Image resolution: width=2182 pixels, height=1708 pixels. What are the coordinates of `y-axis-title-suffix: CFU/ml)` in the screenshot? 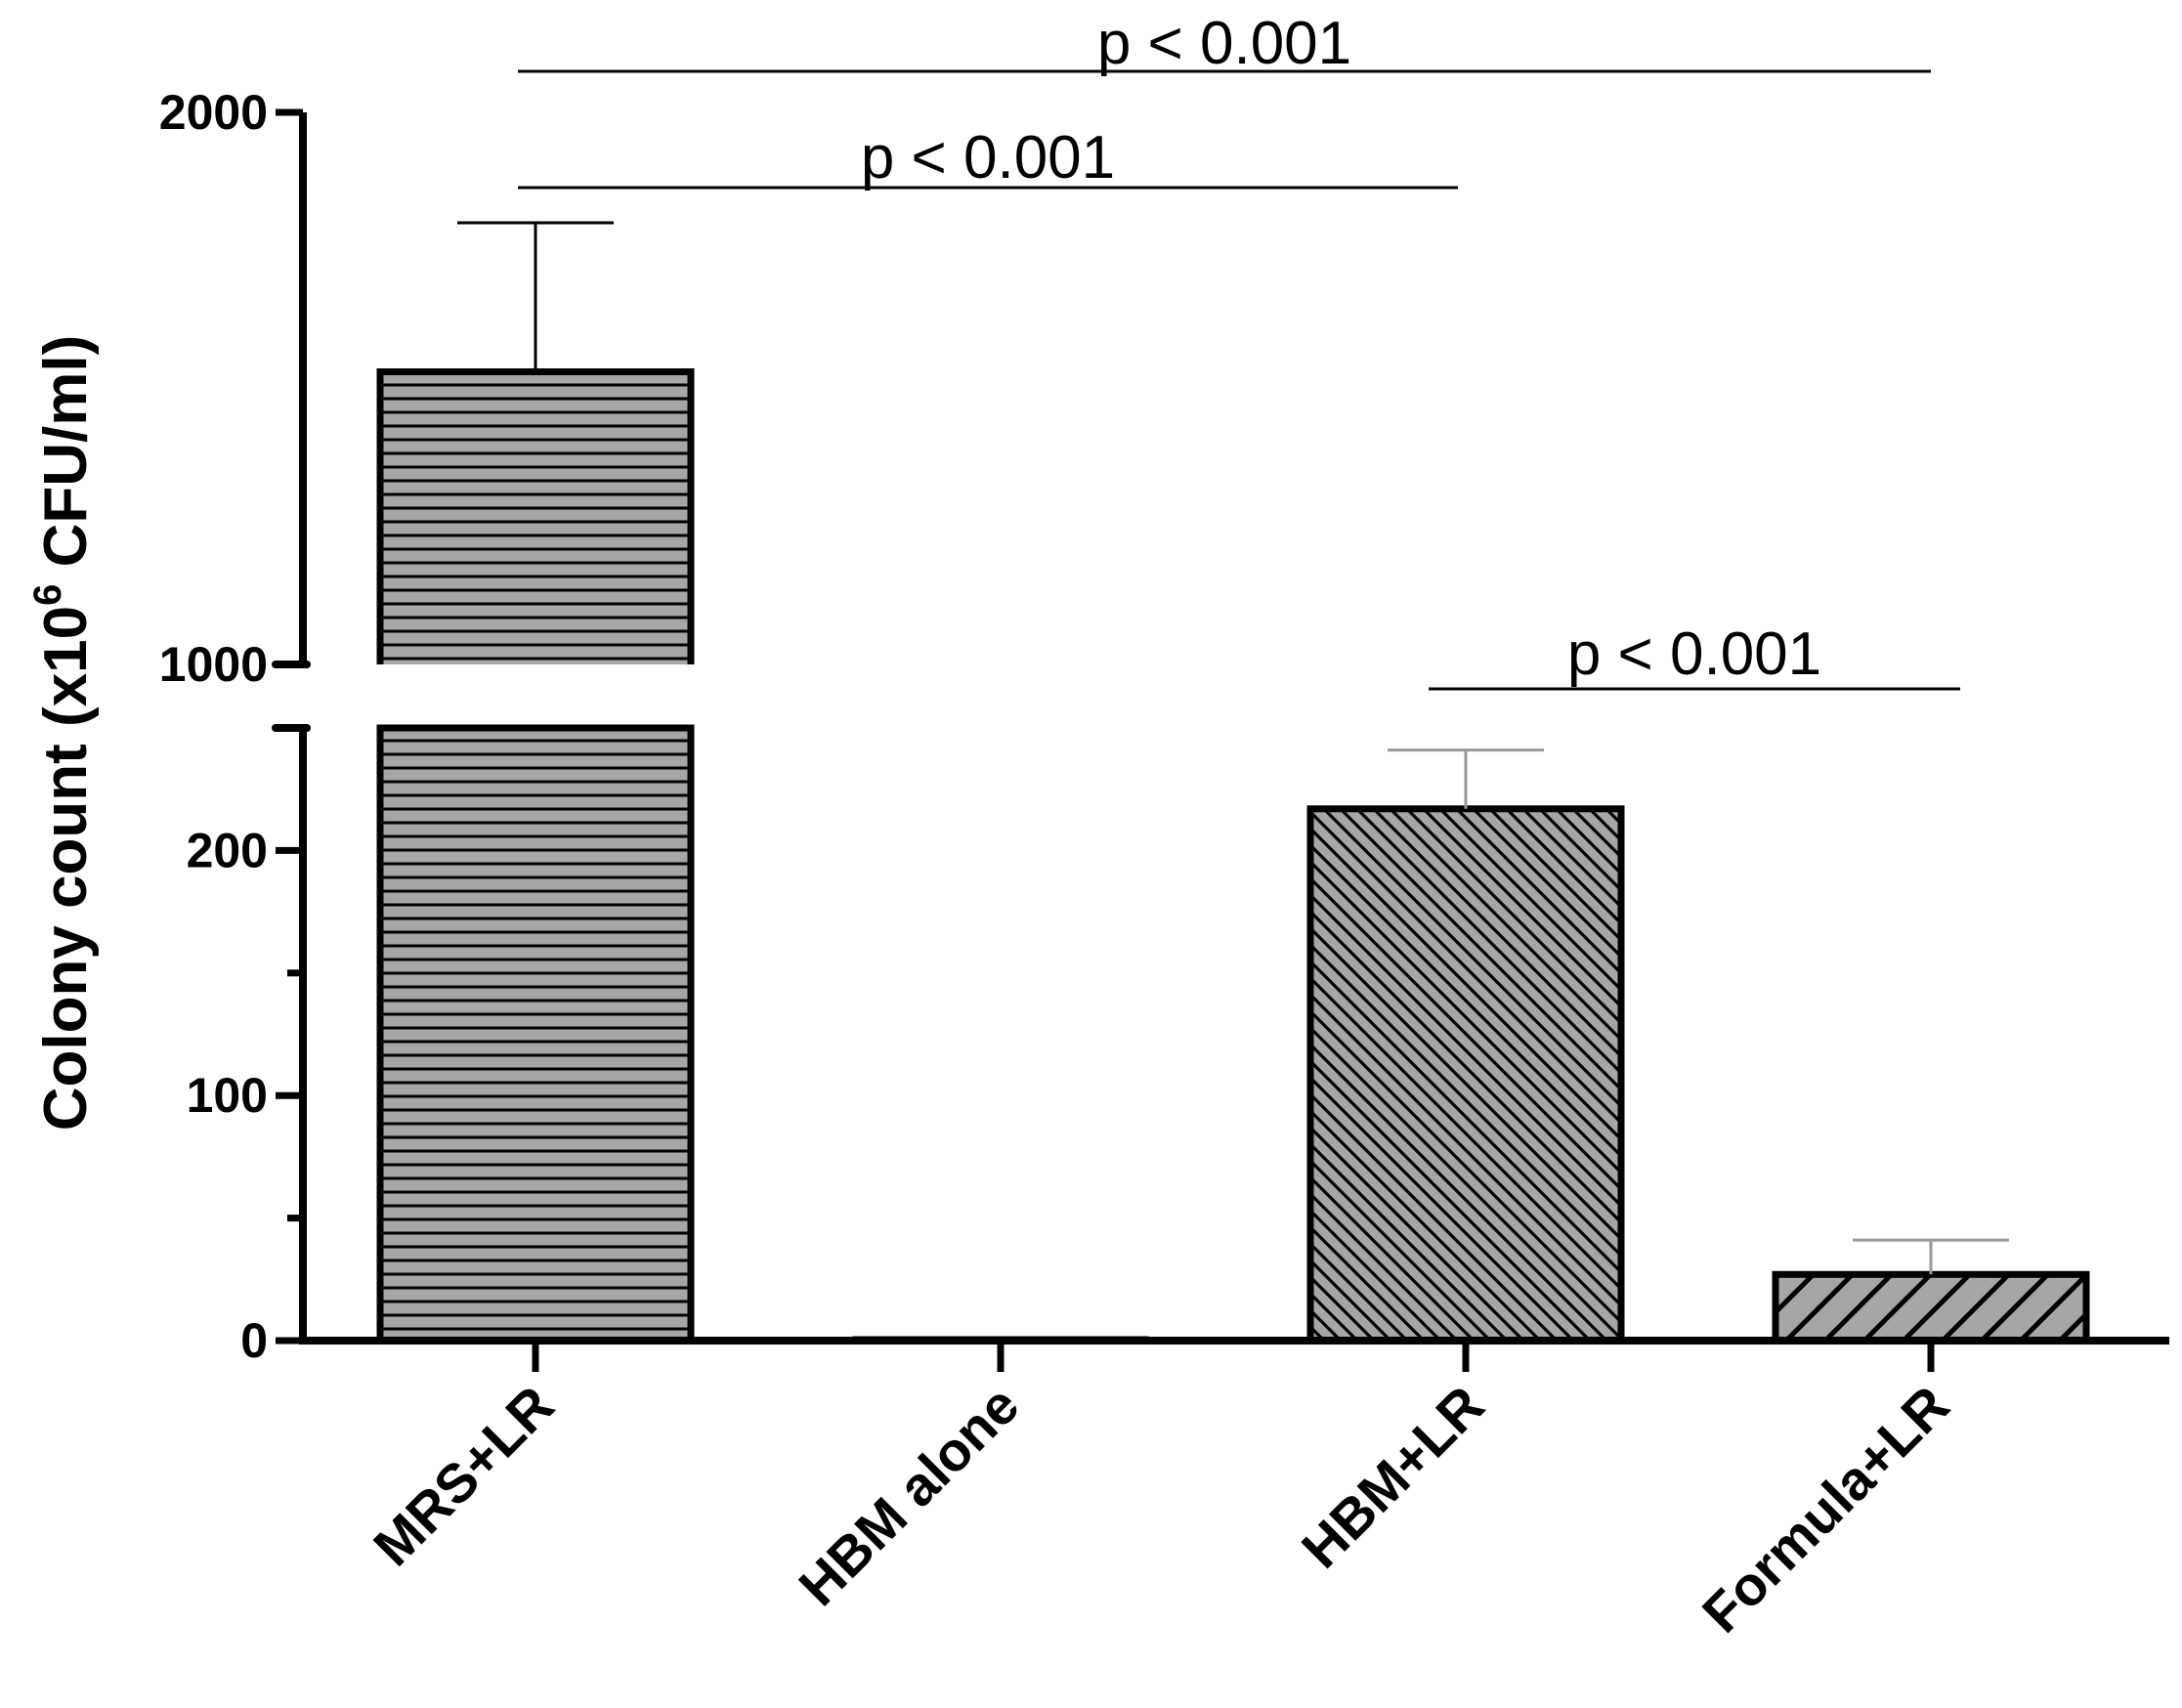 It's located at (66, 459).